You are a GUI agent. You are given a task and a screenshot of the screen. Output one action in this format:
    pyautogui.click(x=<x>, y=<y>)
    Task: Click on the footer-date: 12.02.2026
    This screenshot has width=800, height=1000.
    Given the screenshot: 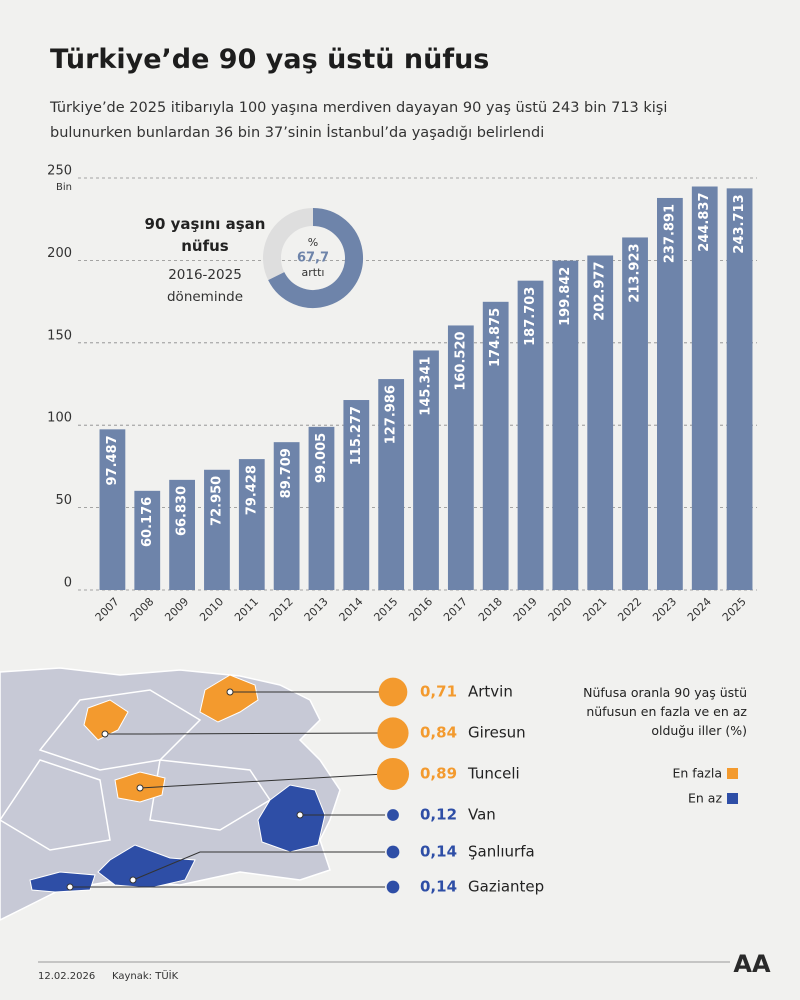 What is the action you would take?
    pyautogui.click(x=66, y=976)
    